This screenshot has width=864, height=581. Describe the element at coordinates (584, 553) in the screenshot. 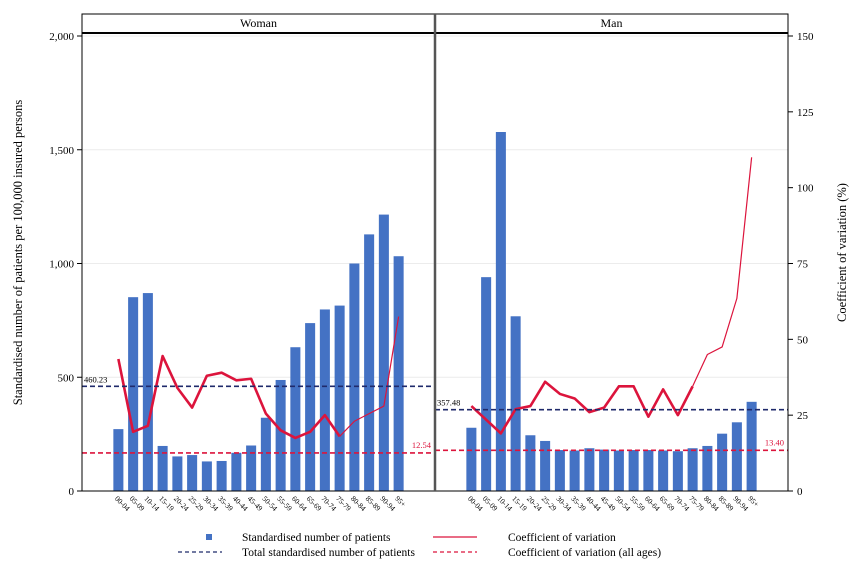

I see `legend-label: Coefficient of variation (all ages)` at that location.